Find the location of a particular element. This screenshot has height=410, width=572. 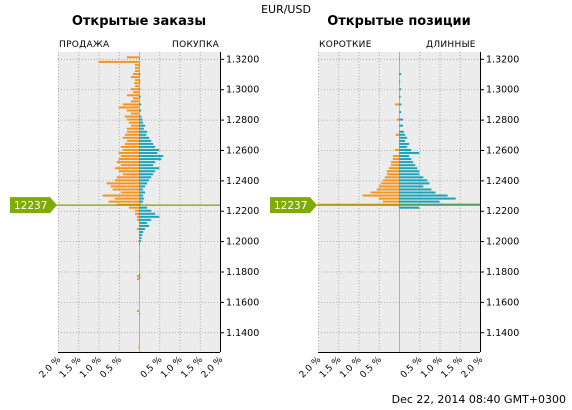

orders-y-tick-label: 1.2800 is located at coordinates (242, 120).